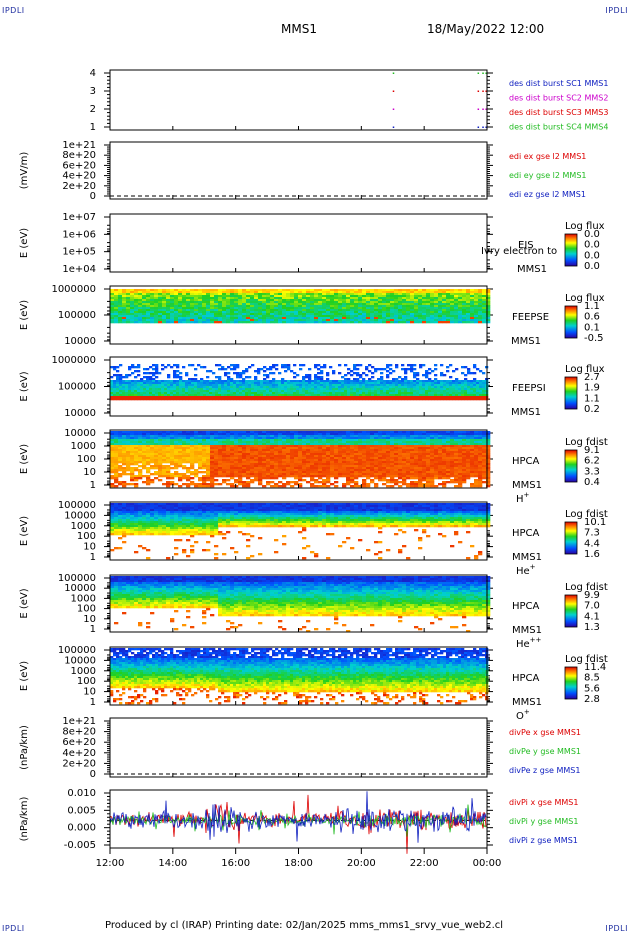 The image size is (630, 934). Describe the element at coordinates (24, 819) in the screenshot. I see `panel11-ylabel: (nPa/km)` at that location.